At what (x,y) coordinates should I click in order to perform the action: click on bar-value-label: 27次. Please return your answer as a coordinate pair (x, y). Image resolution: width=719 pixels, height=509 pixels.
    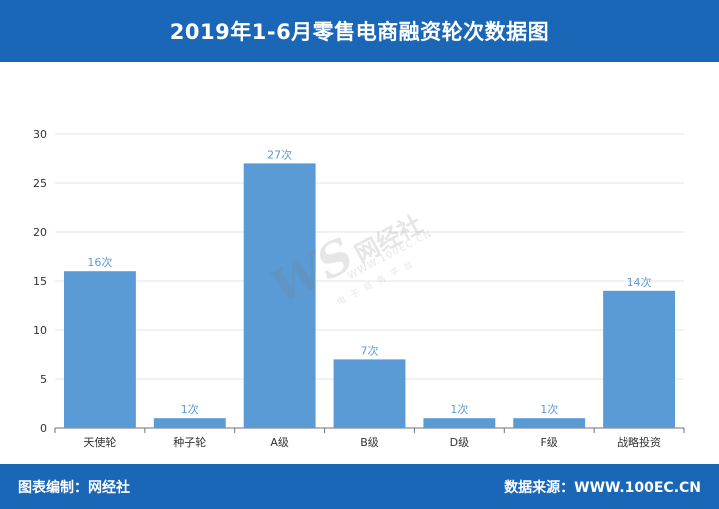
    Looking at the image, I should click on (279, 154).